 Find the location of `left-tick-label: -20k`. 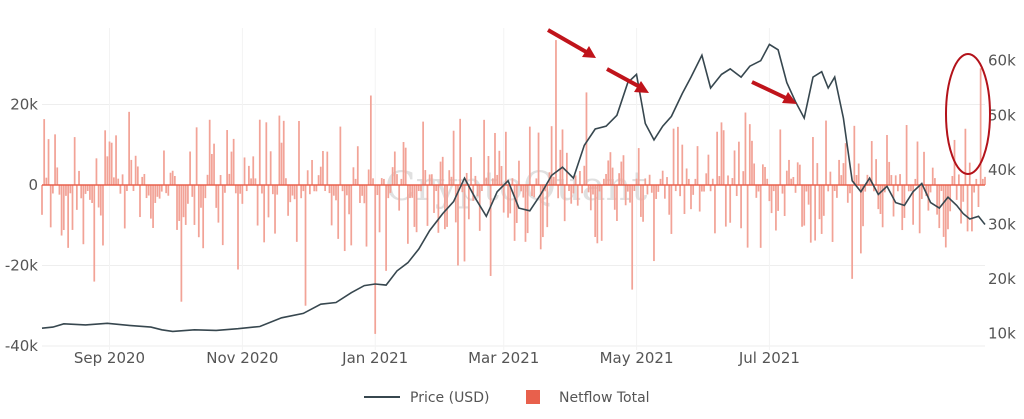

left-tick-label: -20k is located at coordinates (21, 265).